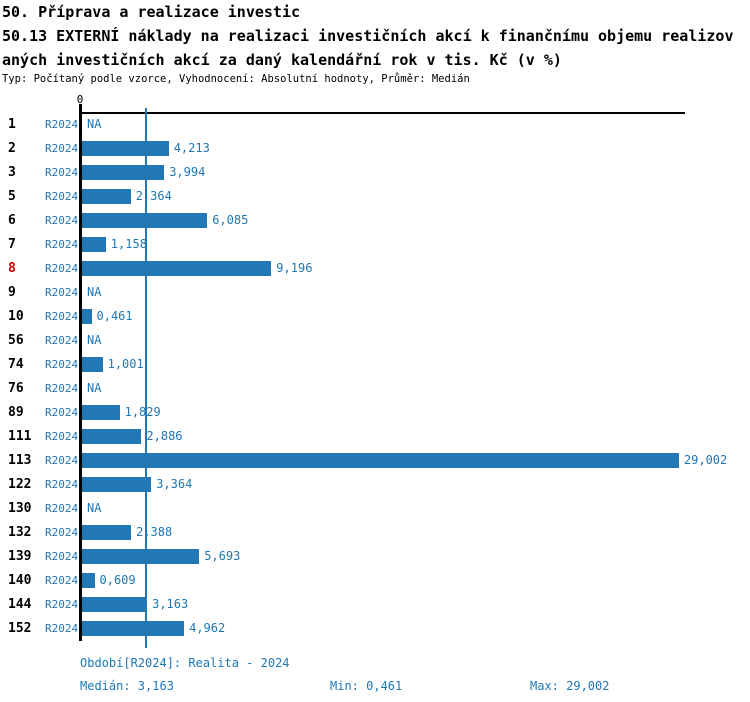  I want to click on value-label: 5,693, so click(222, 556).